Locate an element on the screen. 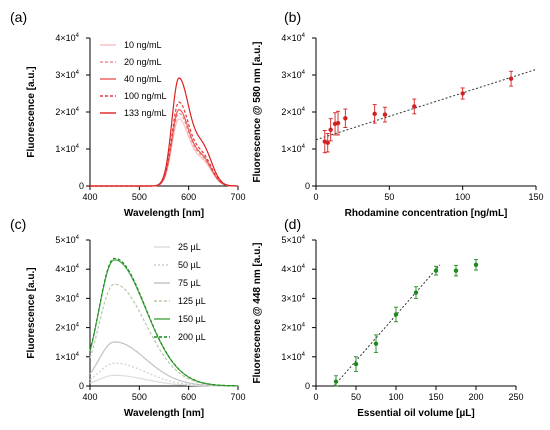 This screenshot has width=550, height=430. panel-label: (b) is located at coordinates (292, 17).